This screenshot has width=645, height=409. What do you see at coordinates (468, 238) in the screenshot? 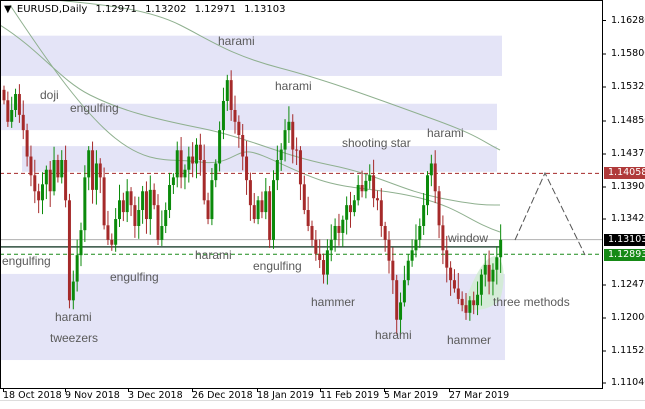
I see `pattern-label-window: window` at bounding box center [468, 238].